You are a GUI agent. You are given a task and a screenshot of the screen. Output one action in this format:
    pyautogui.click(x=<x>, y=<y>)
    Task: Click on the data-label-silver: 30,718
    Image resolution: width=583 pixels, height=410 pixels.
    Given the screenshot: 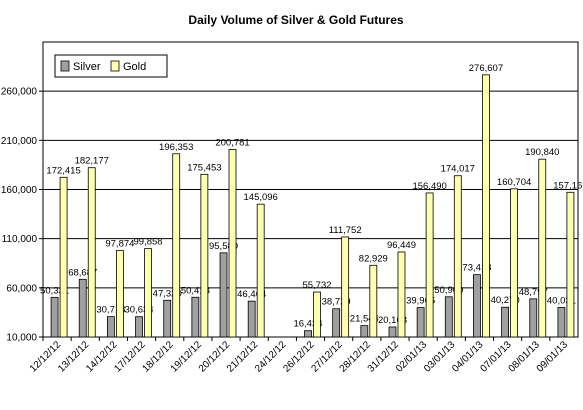 What is the action you would take?
    pyautogui.click(x=110, y=310)
    